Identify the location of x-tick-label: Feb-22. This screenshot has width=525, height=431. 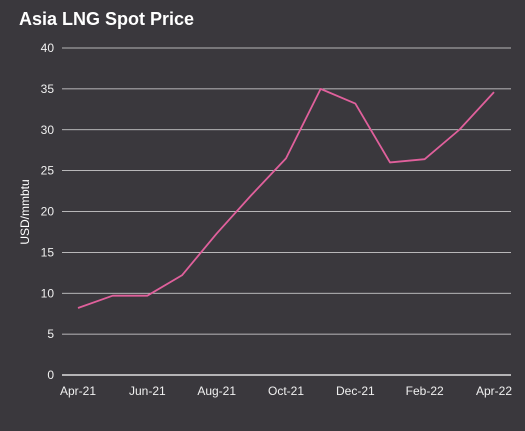
(425, 391).